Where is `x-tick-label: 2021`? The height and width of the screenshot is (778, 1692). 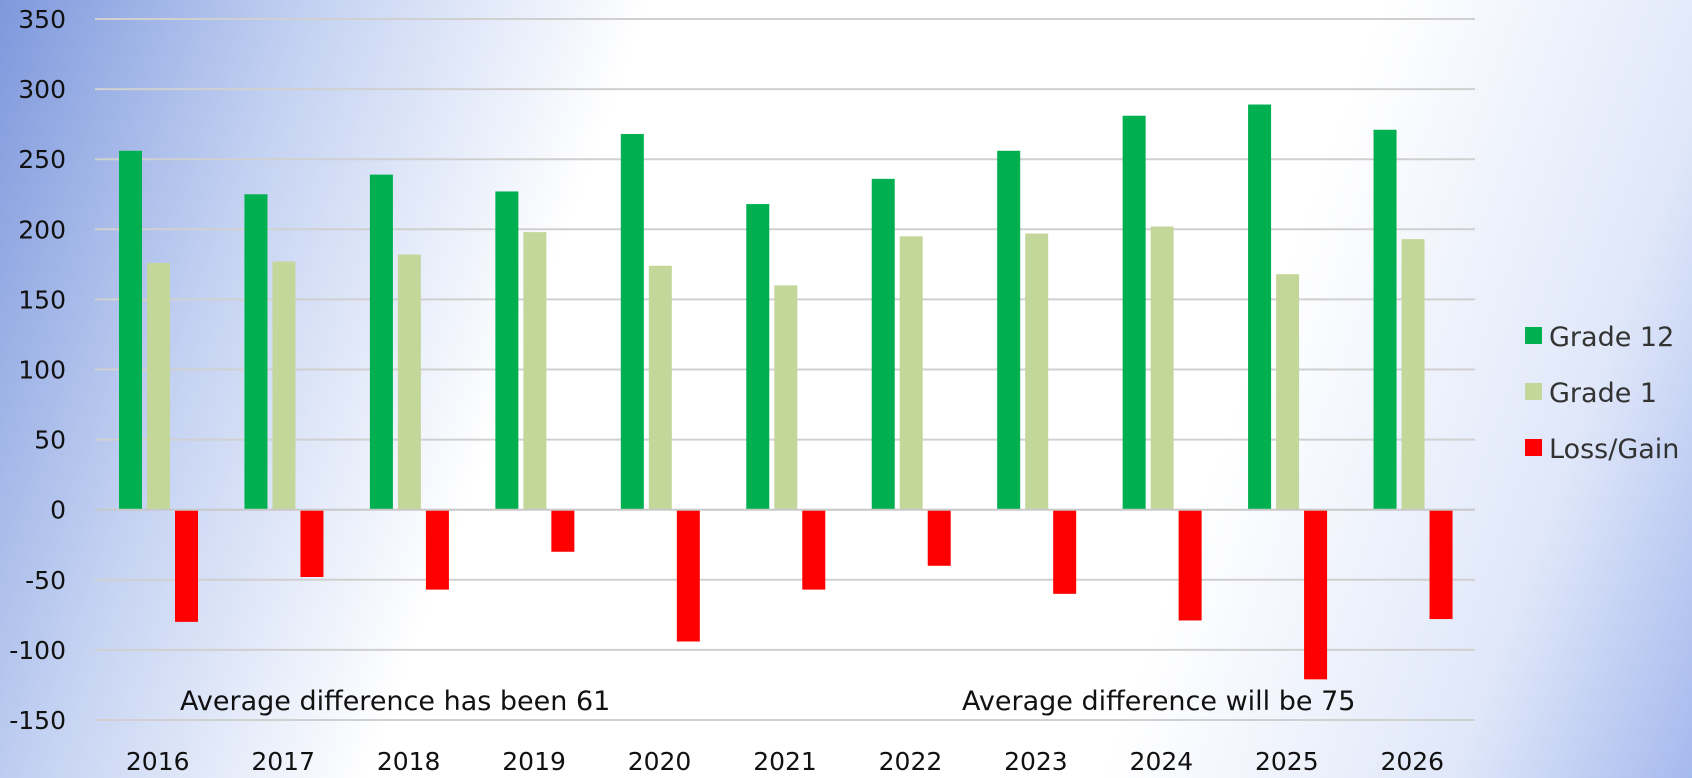
x-tick-label: 2021 is located at coordinates (785, 761).